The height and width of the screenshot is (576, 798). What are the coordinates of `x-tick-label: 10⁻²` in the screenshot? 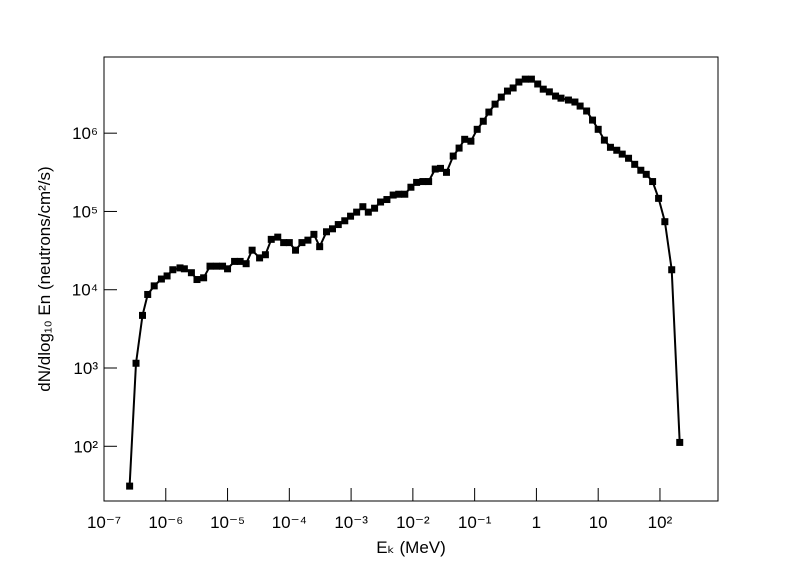 It's located at (413, 522).